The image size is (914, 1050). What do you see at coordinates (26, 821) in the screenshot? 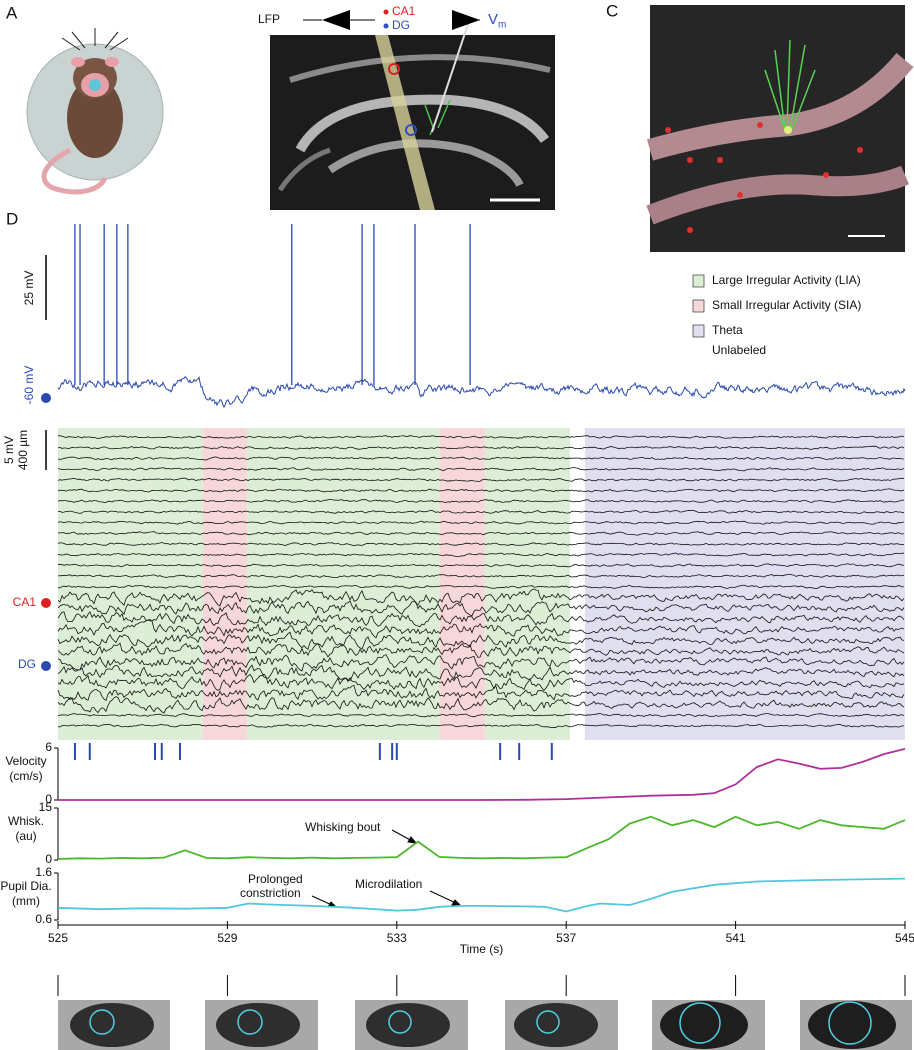
I see `y-axis-label: Whisk.` at bounding box center [26, 821].